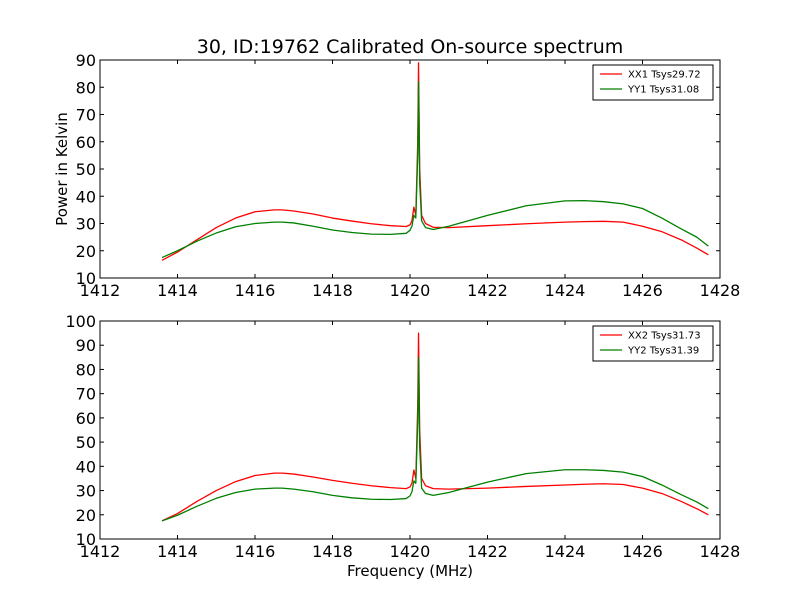 Image resolution: width=800 pixels, height=600 pixels. Describe the element at coordinates (410, 571) in the screenshot. I see `x-axis-label: Frequency (MHz)` at that location.